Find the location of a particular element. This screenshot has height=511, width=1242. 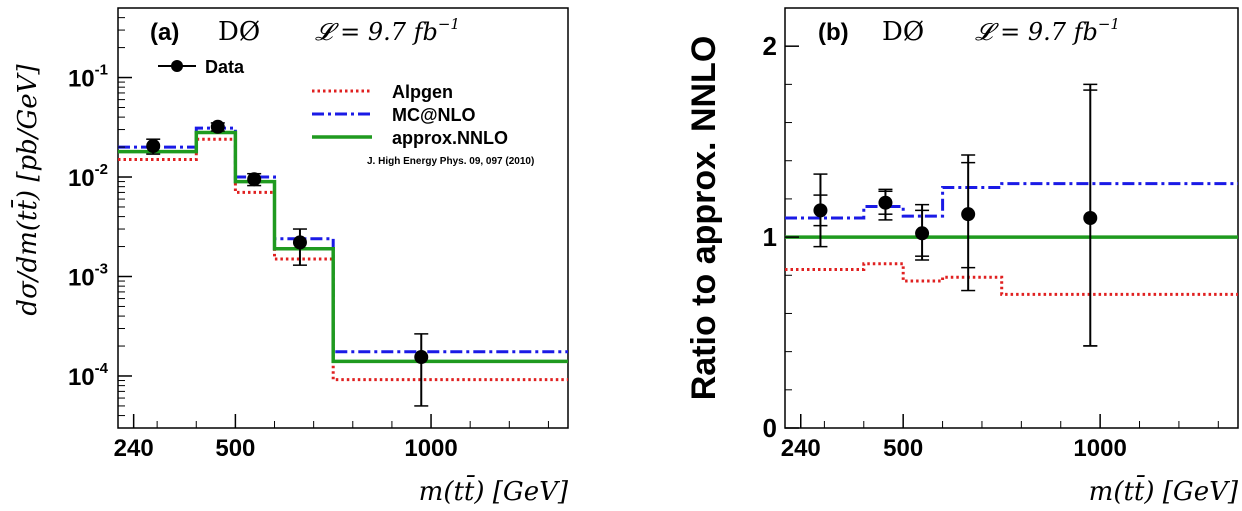

y-tick-exp: -2 is located at coordinates (101, 169).